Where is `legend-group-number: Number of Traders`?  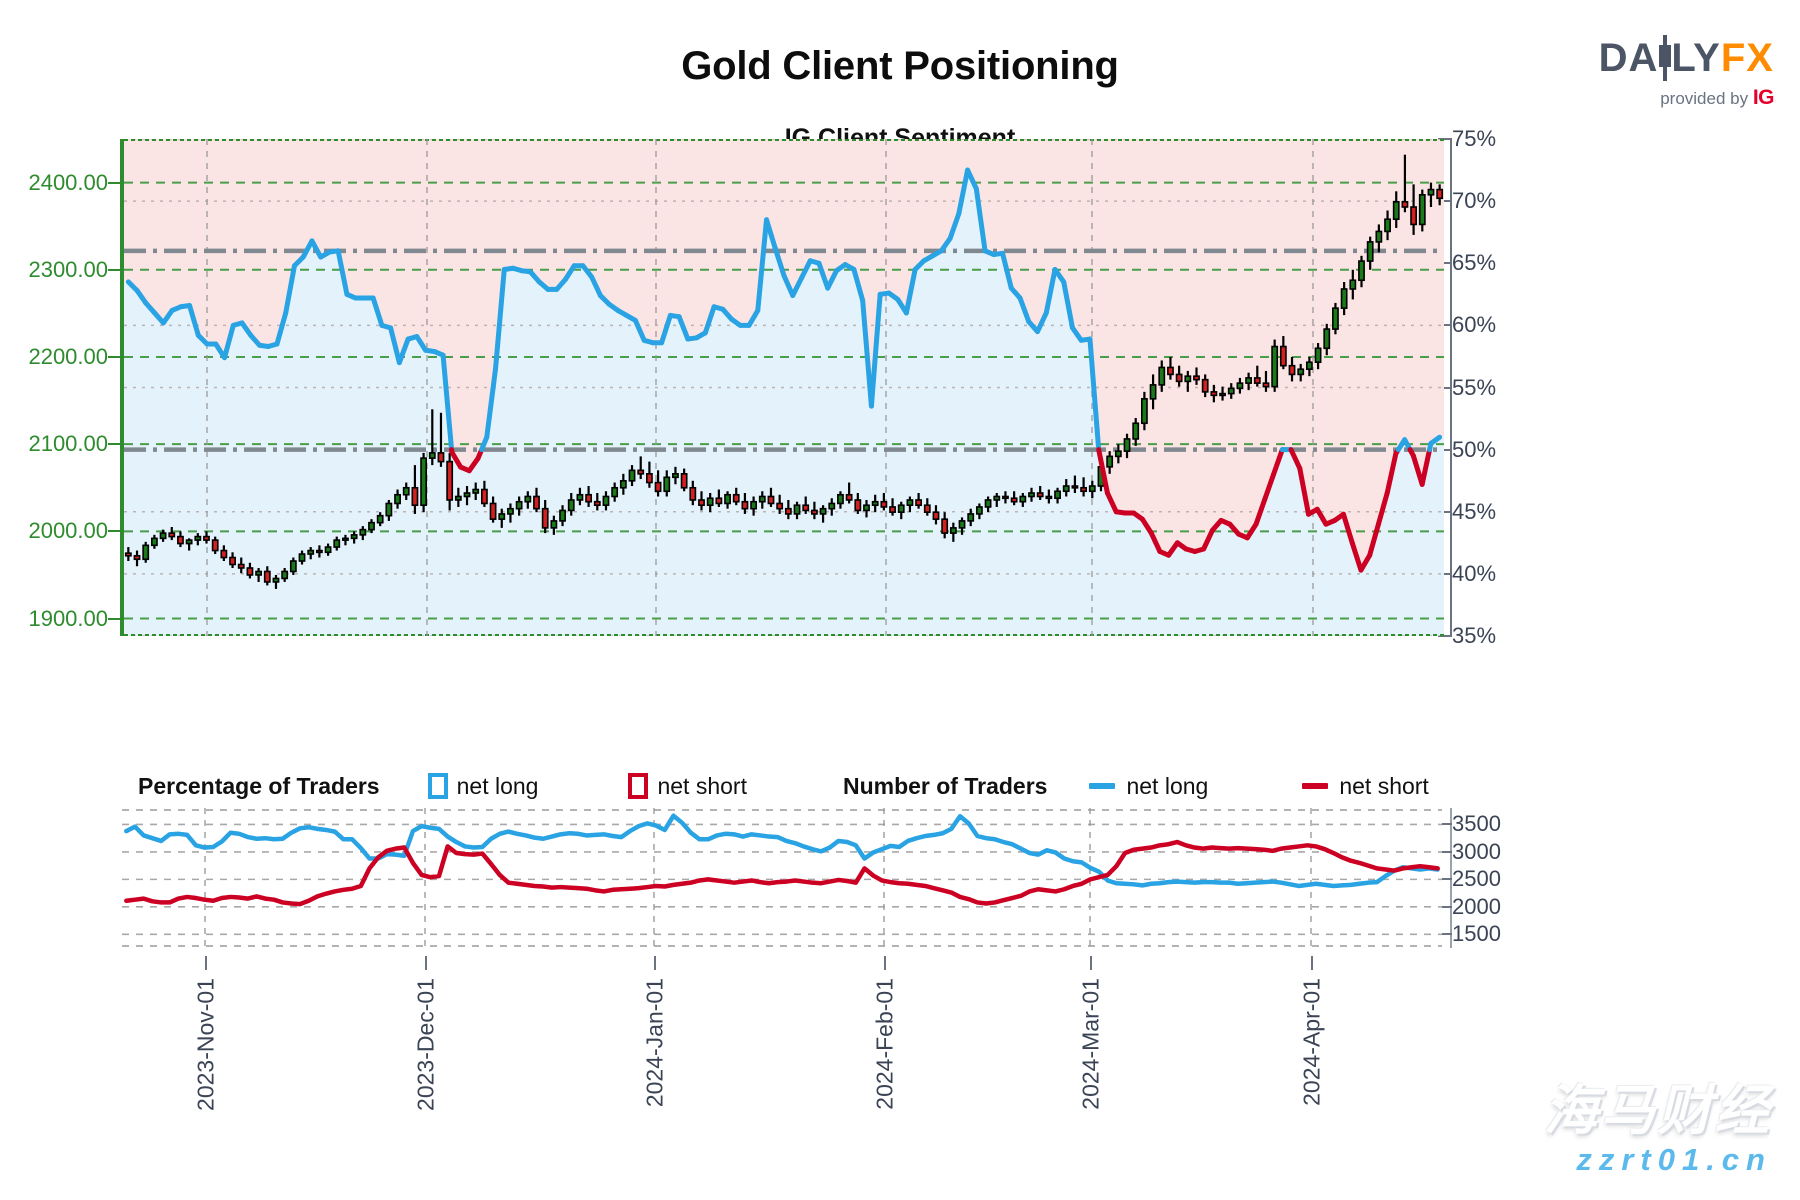 legend-group-number: Number of Traders is located at coordinates (945, 785).